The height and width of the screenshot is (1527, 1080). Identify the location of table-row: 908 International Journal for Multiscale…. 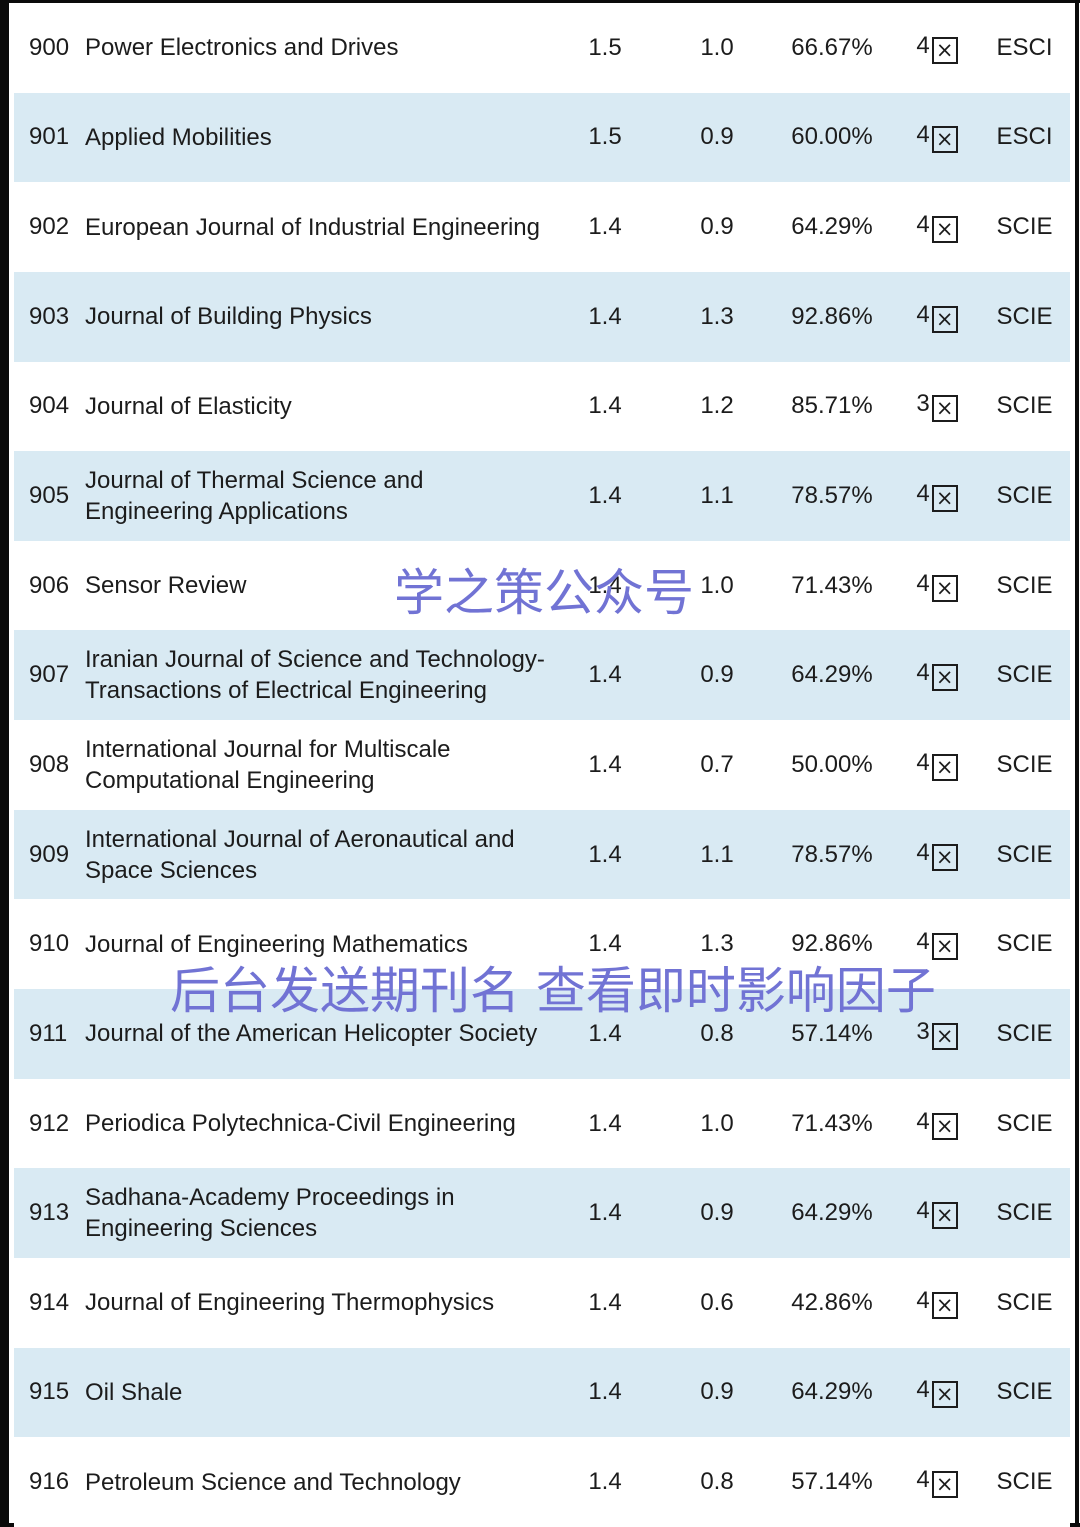
(542, 765).